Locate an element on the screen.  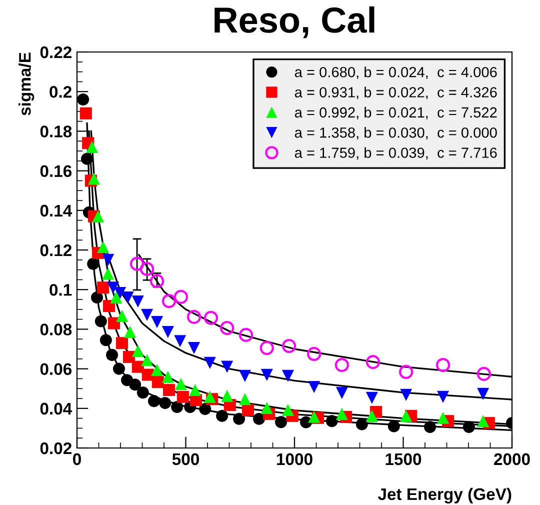
y-tick-label: 0.18 is located at coordinates (56, 132).